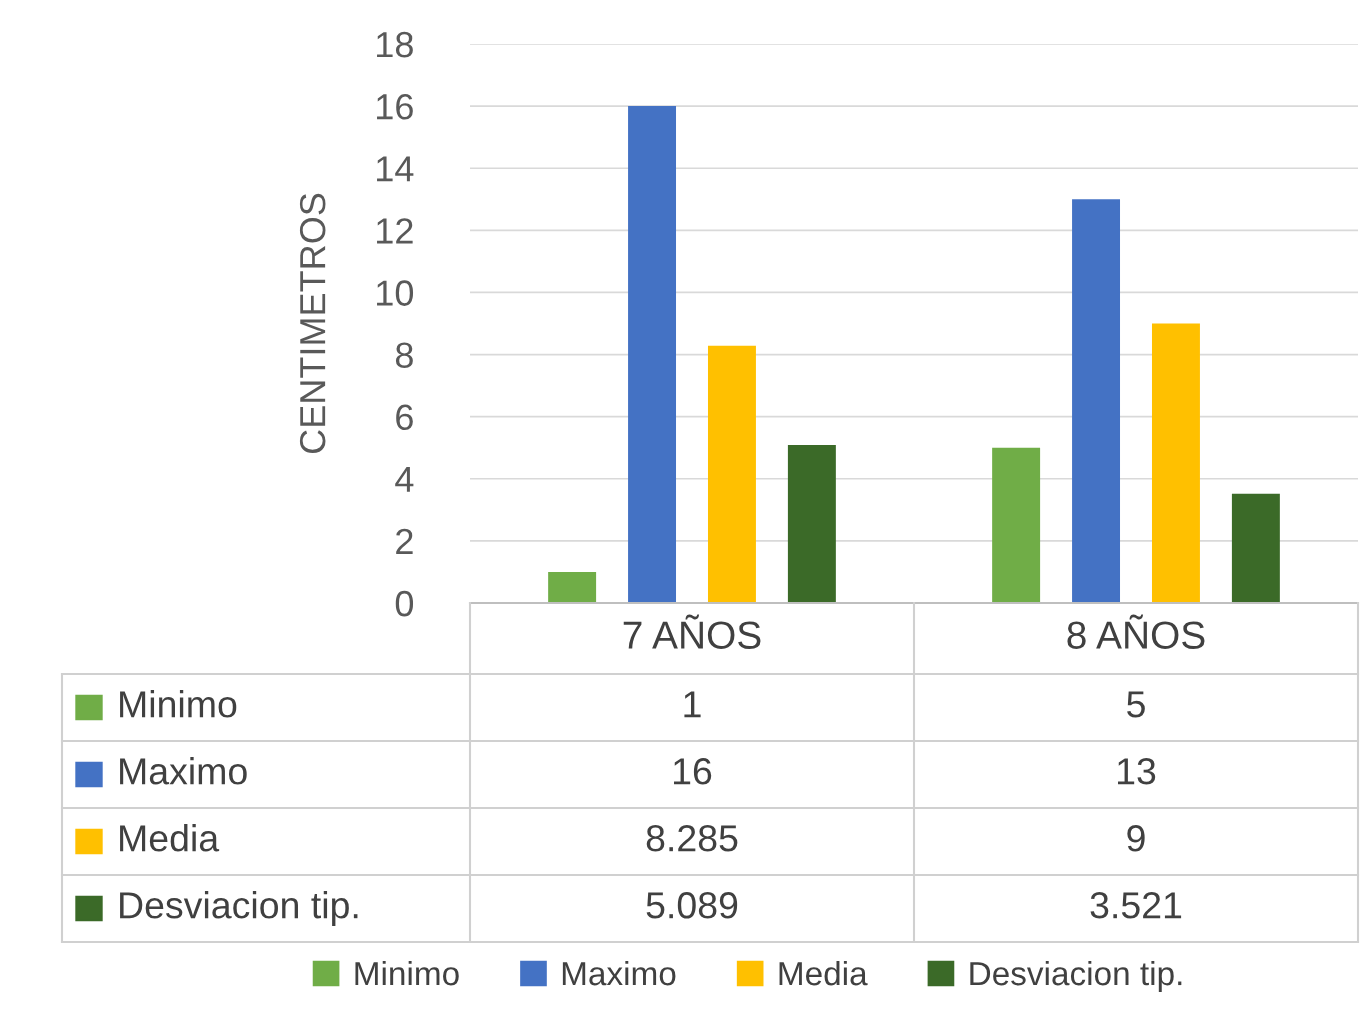 This screenshot has width=1361, height=1022. I want to click on text: Desviacion tip., so click(239, 908).